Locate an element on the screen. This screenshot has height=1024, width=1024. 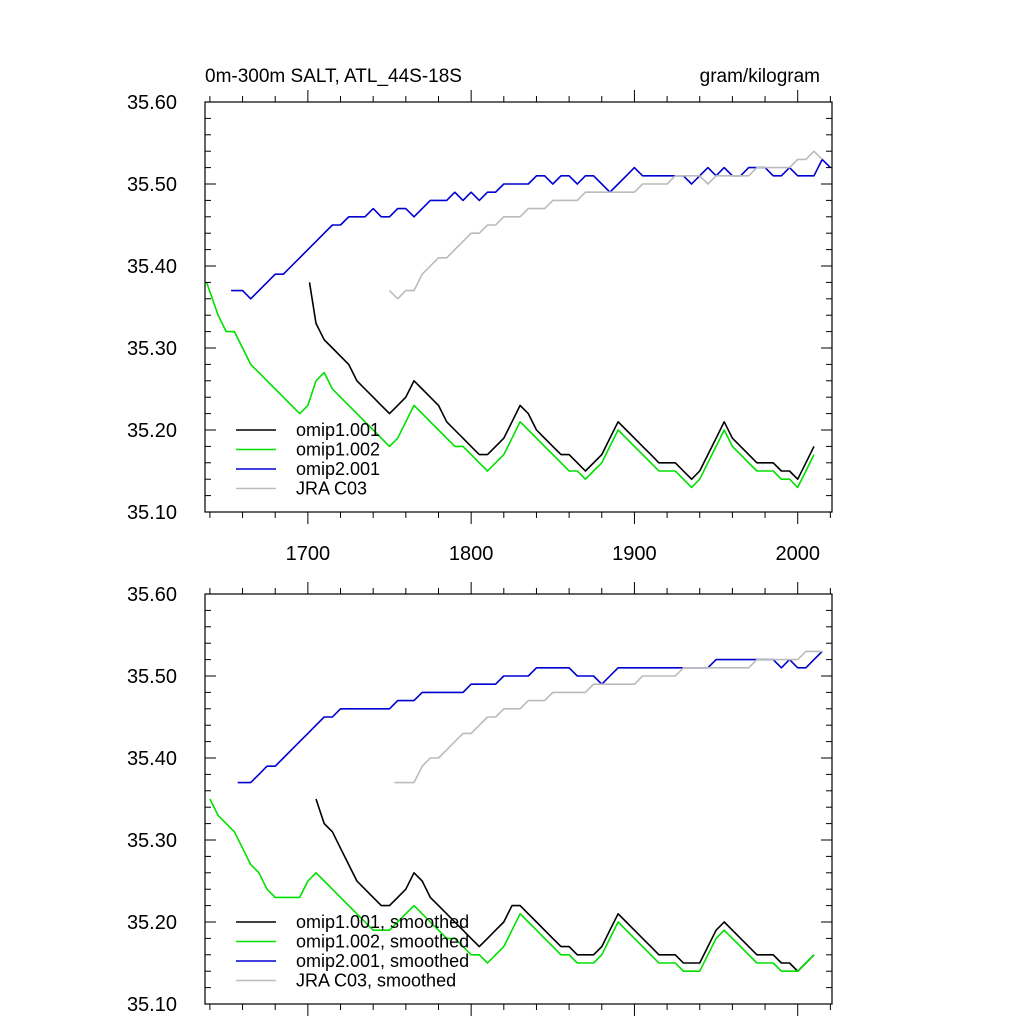
x-tick-label: 1800 is located at coordinates (471, 554).